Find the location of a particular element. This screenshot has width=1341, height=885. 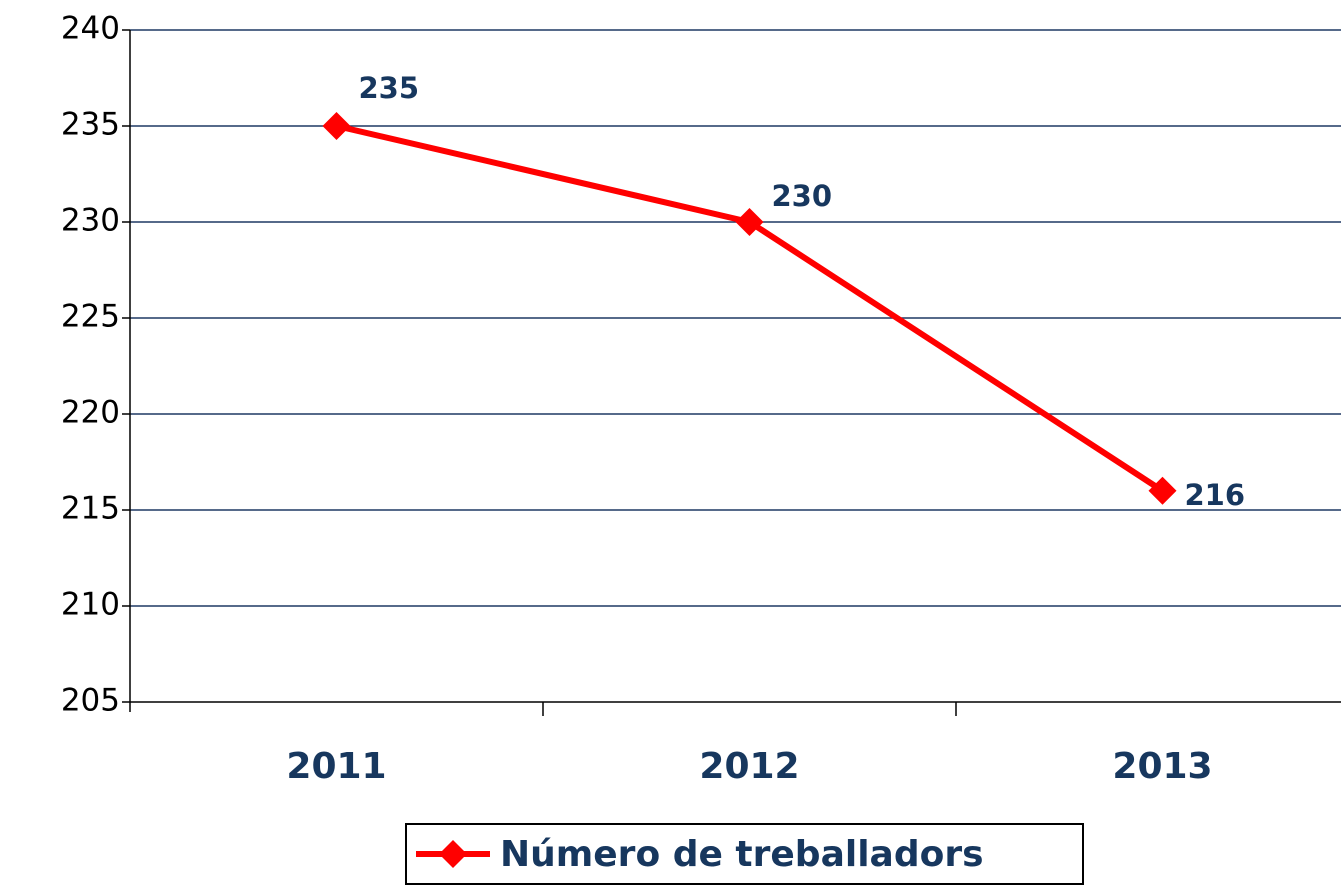

y-tick-label: 215 is located at coordinates (90, 509).